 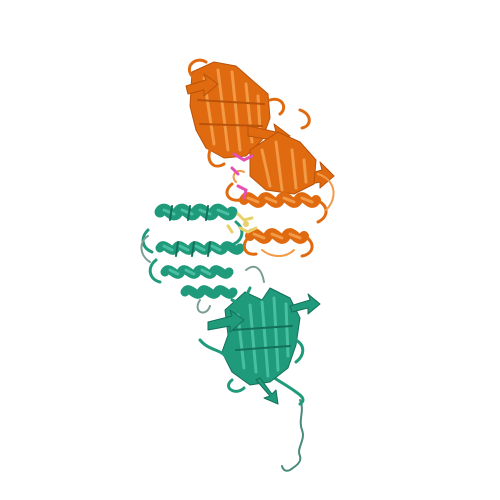 What do you see at coordinates (246, 224) in the screenshot?
I see `yellow-ligand-atom` at bounding box center [246, 224].